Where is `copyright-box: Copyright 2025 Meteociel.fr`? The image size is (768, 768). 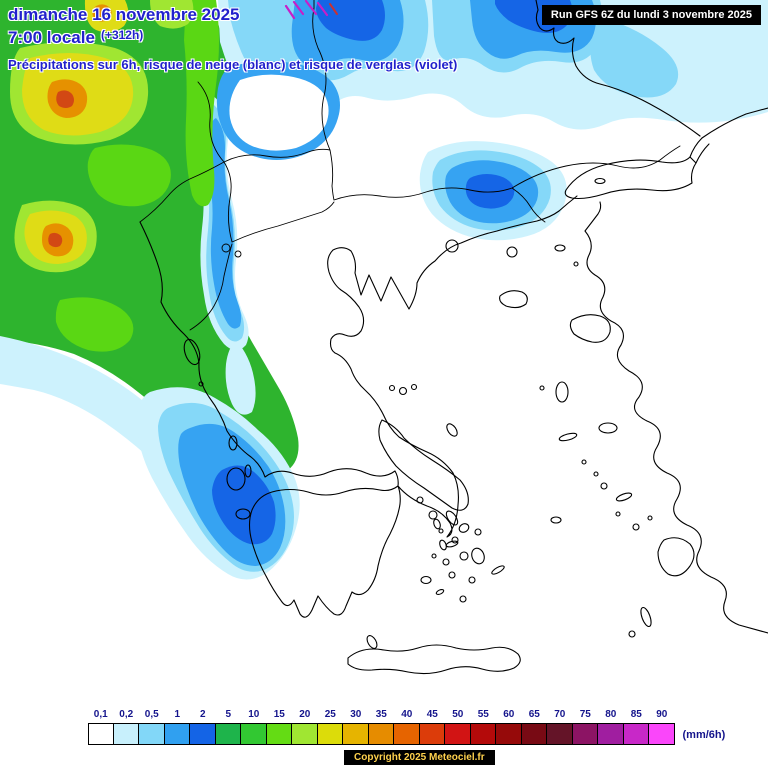
copyright-box: Copyright 2025 Meteociel.fr is located at coordinates (419, 757).